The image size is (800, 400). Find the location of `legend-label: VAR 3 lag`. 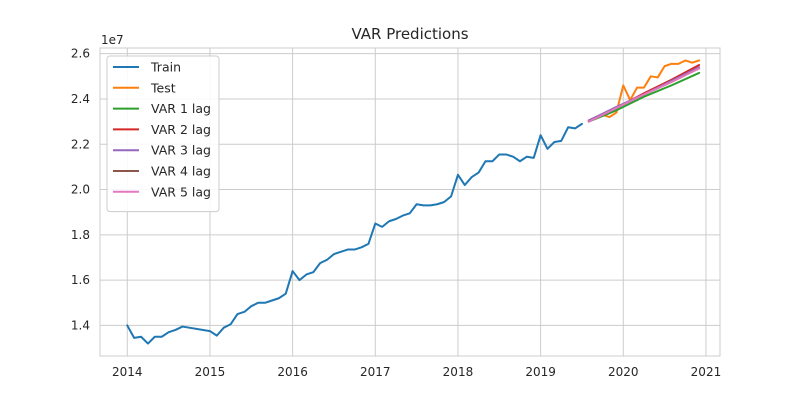

legend-label: VAR 3 lag is located at coordinates (181, 150).